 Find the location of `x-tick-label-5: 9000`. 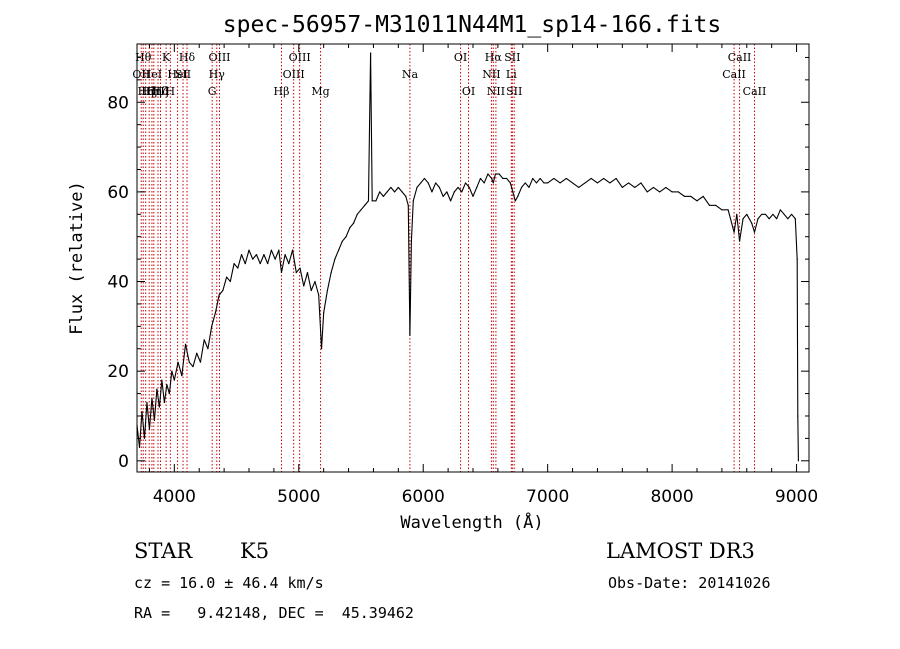

x-tick-label-5: 9000 is located at coordinates (796, 497).